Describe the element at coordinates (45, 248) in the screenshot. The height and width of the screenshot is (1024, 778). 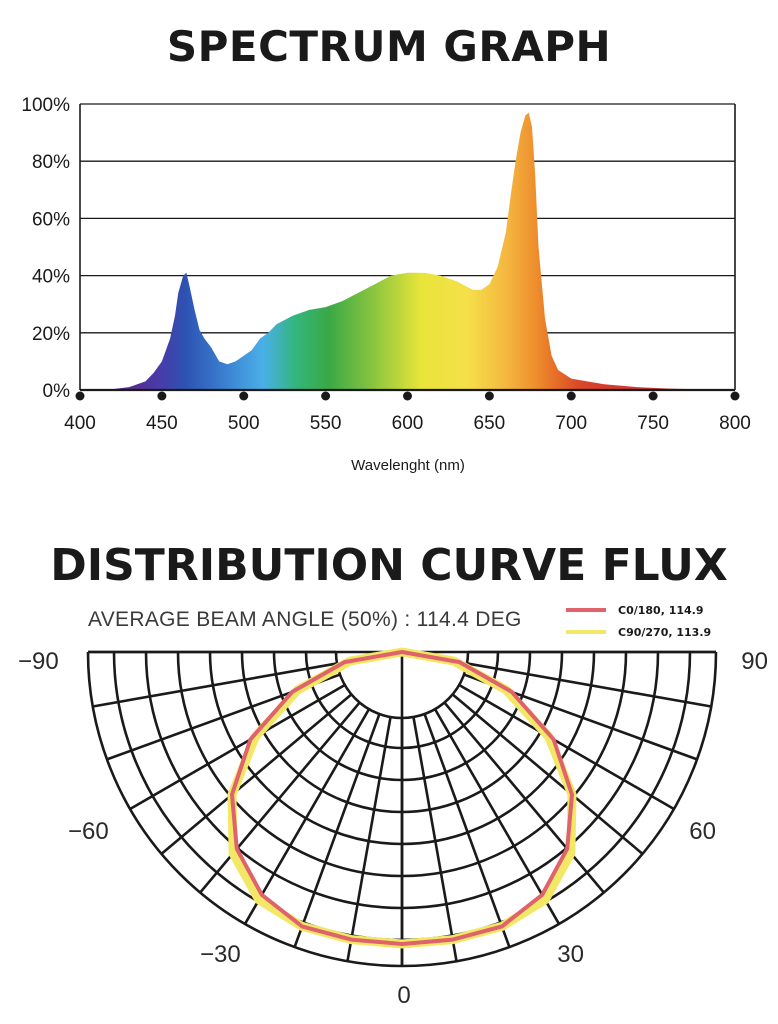
I see `y-tick-labels: 0% 20% 40% 60% 80% 100%` at that location.